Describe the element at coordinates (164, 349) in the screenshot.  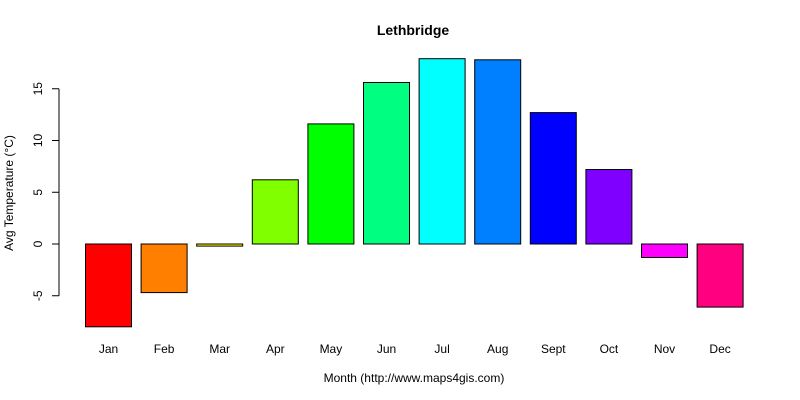
I see `x-tick-feb: Feb` at that location.